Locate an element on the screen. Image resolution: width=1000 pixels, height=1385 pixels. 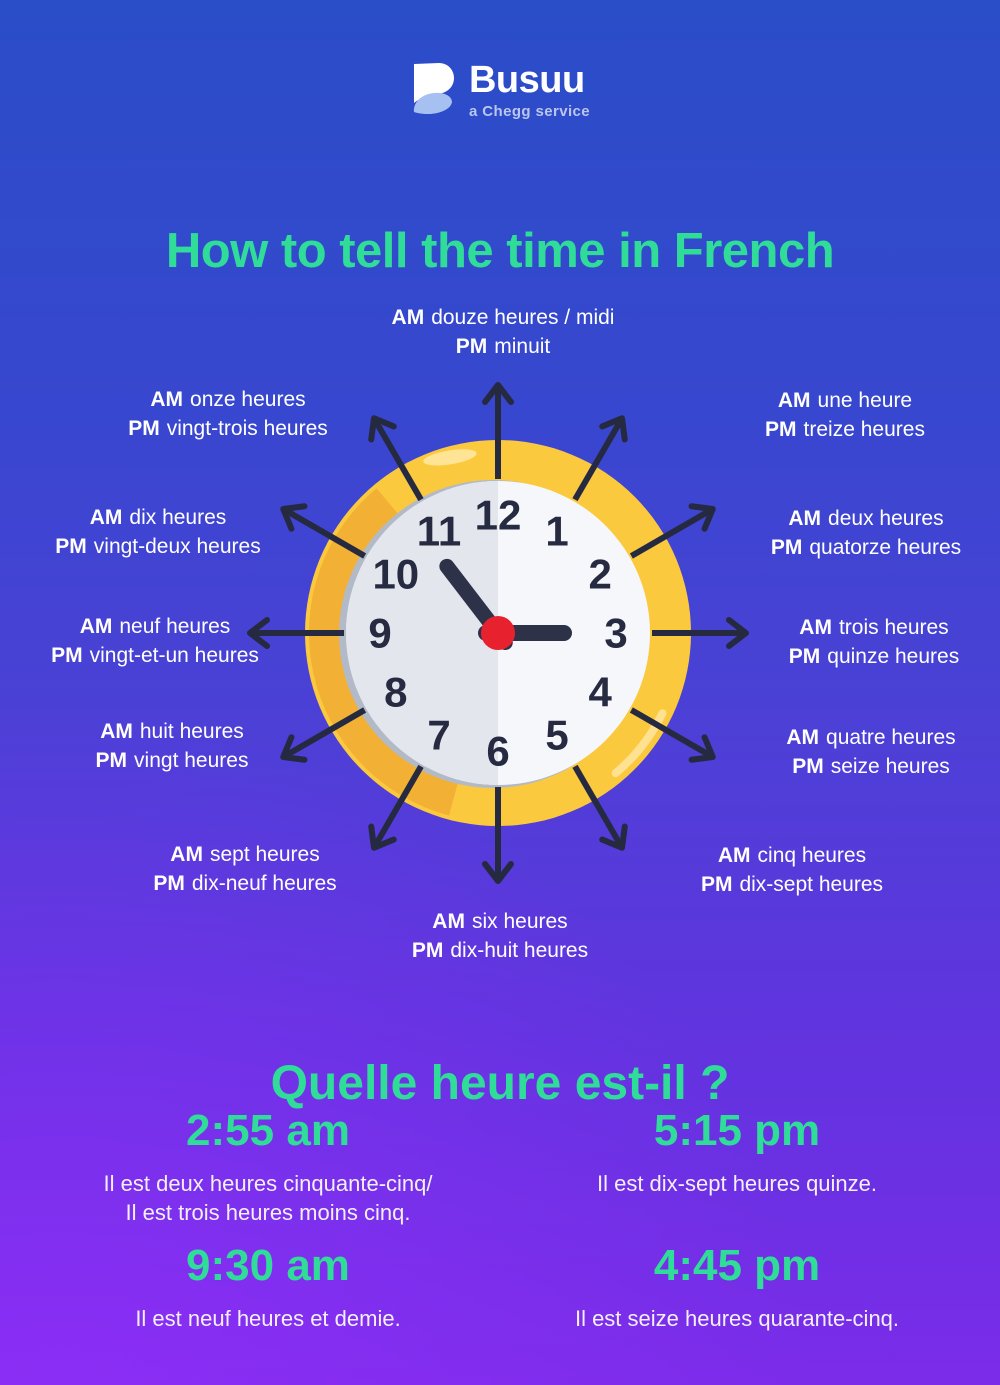
busuu-logo-text: Busuu a Chegg service is located at coordinates (529, 90).